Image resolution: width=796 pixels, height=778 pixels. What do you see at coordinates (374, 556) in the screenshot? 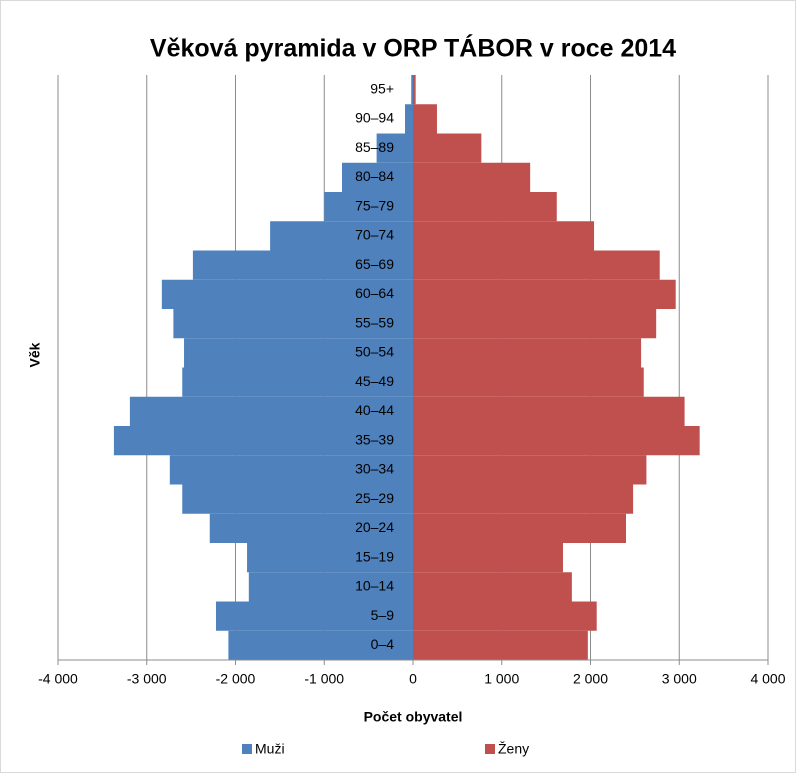
I see `y-tick-label: 15–19` at bounding box center [374, 556].